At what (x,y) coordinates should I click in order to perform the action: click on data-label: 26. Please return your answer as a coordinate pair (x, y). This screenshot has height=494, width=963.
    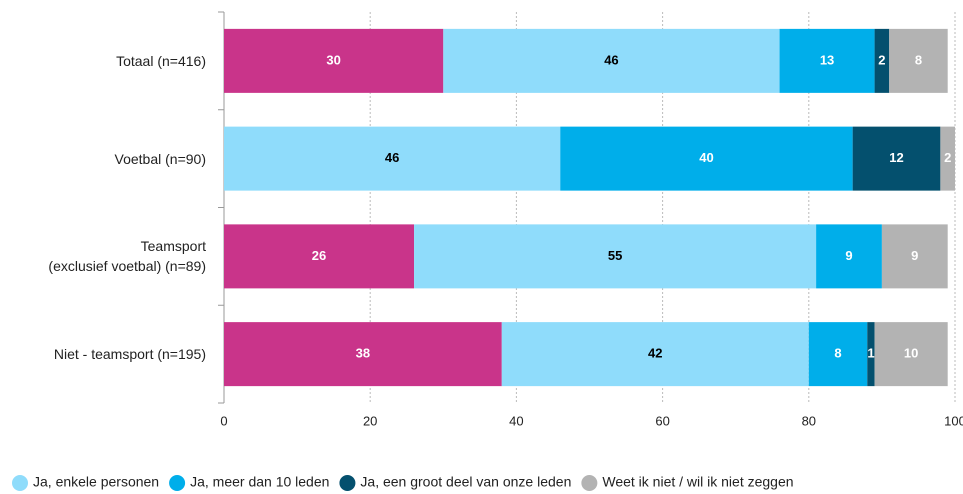
    Looking at the image, I should click on (319, 255).